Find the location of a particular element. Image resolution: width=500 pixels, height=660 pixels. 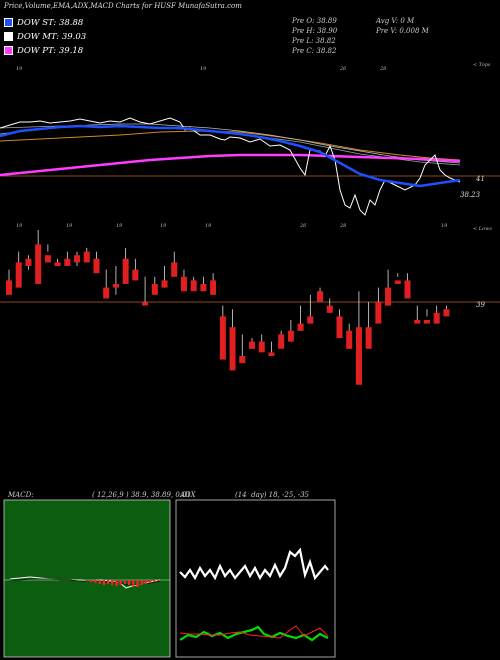

top-date-label: 28 is located at coordinates (382, 69).